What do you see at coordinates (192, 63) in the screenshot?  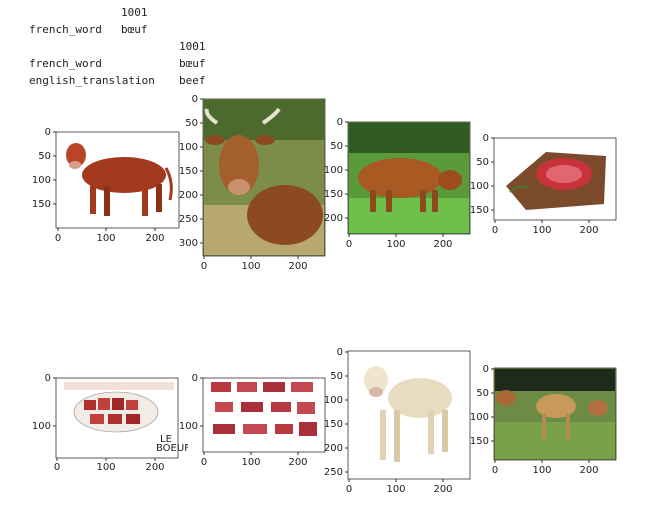 I see `df2-row1-value: bœuf` at bounding box center [192, 63].